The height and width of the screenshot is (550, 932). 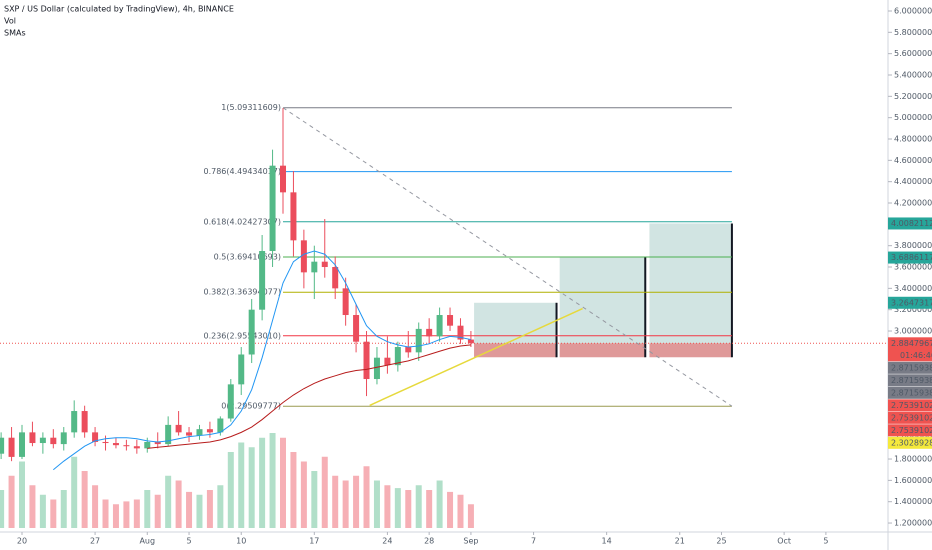 I want to click on y-tick-label: 5.20000000, so click(x=913, y=96).